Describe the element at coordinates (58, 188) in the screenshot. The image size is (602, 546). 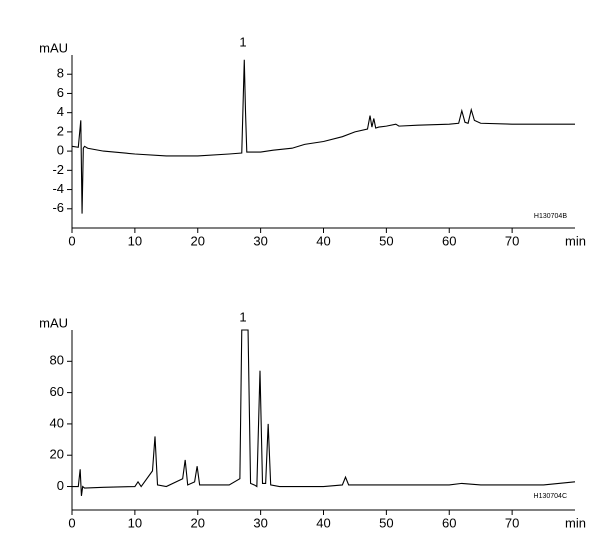
I see `y-tick-label: -4` at that location.